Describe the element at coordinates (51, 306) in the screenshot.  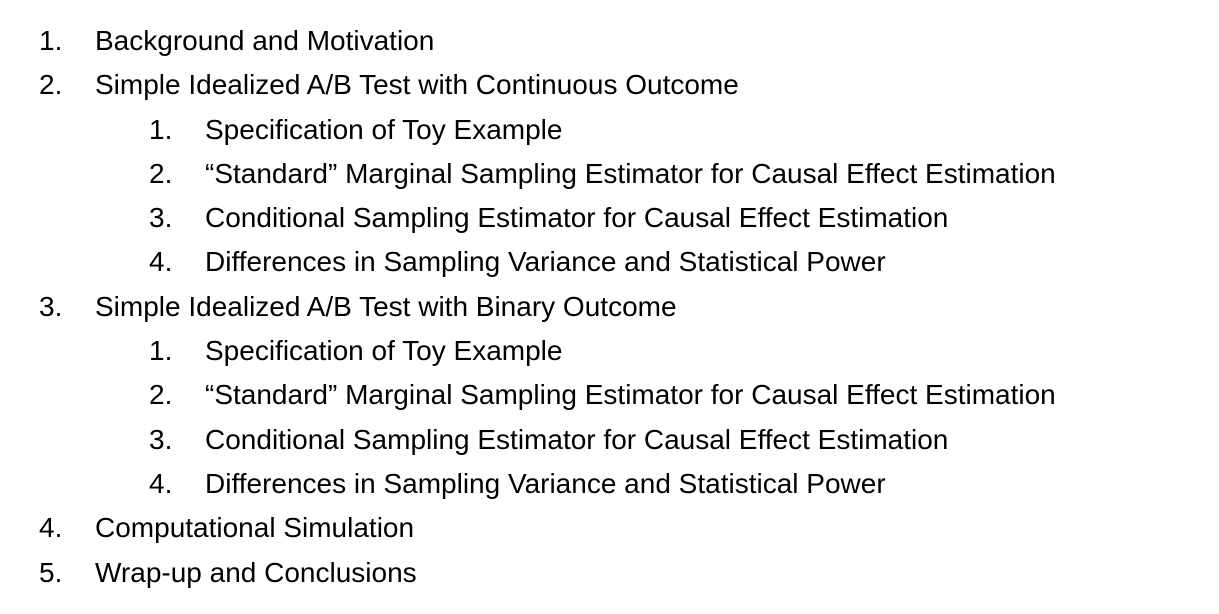
I see `item-number: 3.` at that location.